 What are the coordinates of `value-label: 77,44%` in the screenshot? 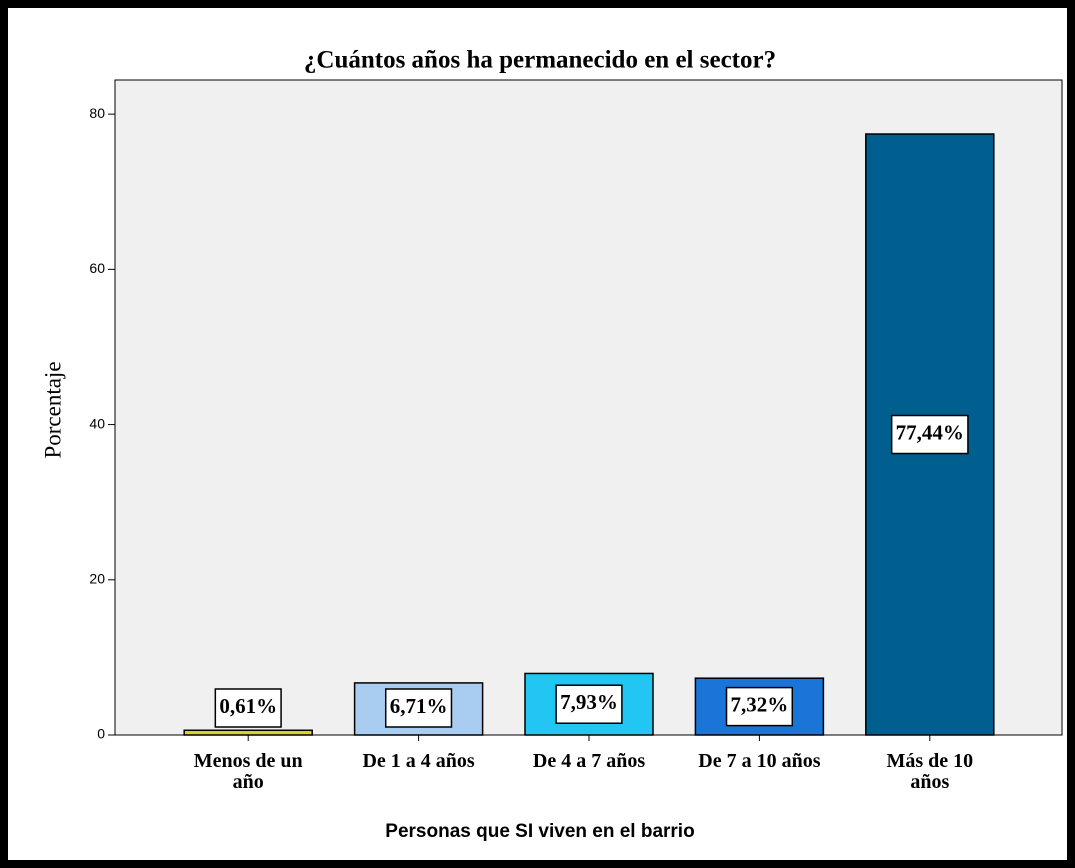 It's located at (930, 432).